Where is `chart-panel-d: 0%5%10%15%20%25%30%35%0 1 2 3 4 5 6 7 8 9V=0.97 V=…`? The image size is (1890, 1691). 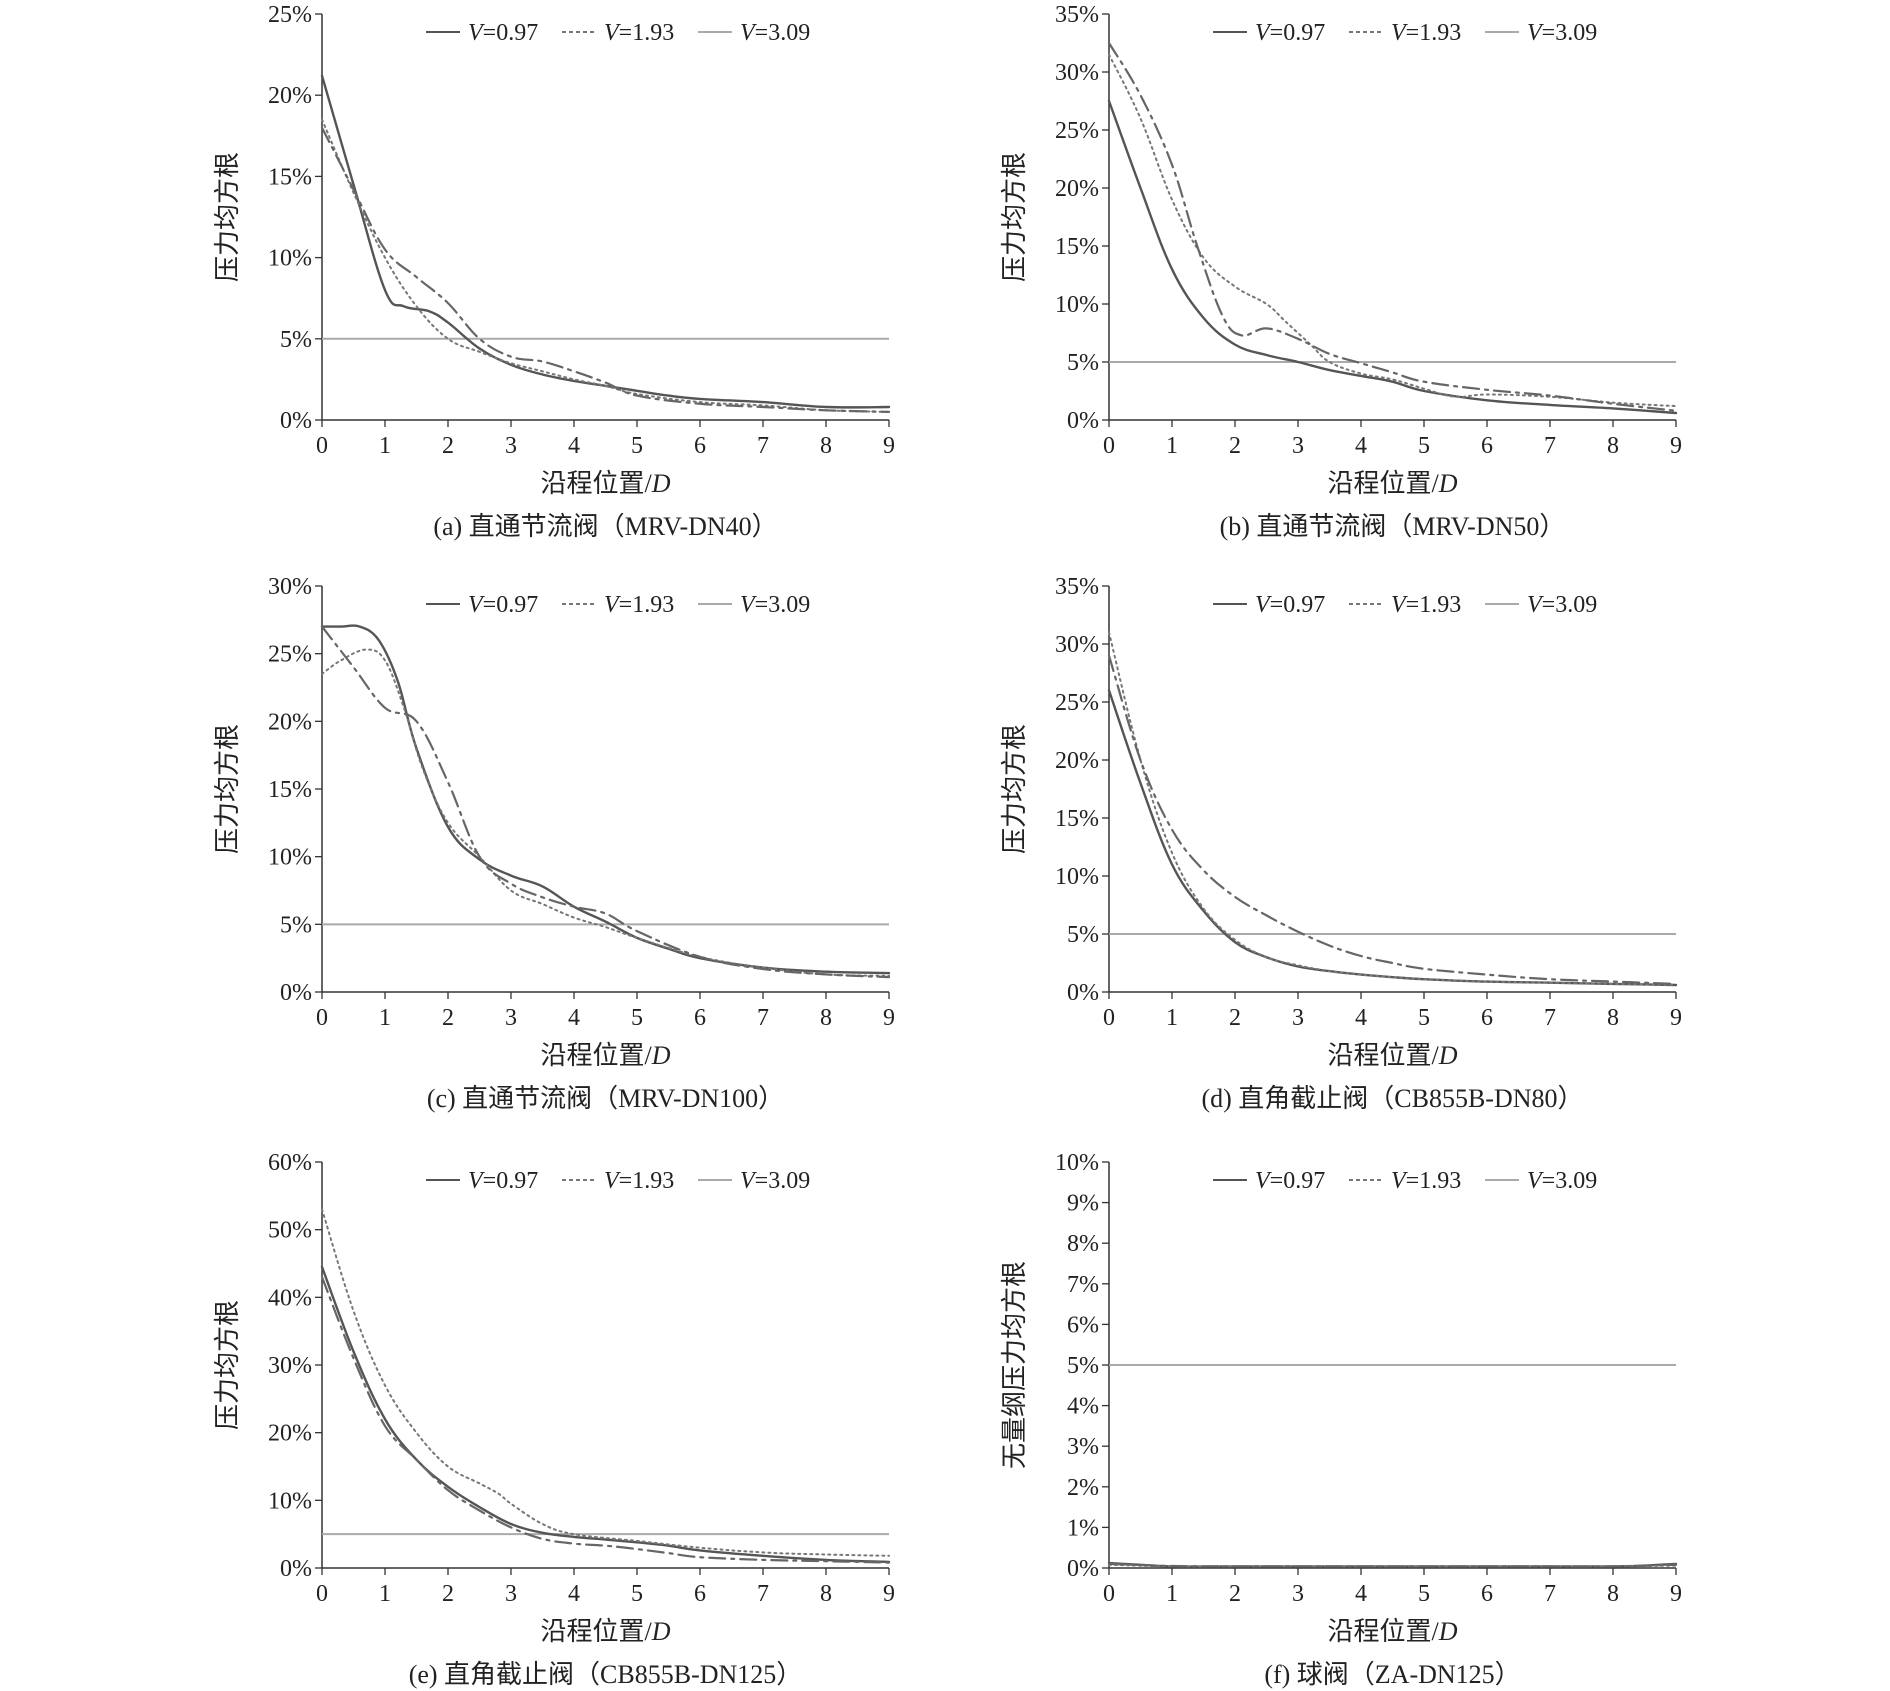 chart-panel-d: 0%5%10%15%20%25%30%35%0 1 2 3 4 5 6 7 8 9V=0.97 V=… is located at coordinates (1341, 843).